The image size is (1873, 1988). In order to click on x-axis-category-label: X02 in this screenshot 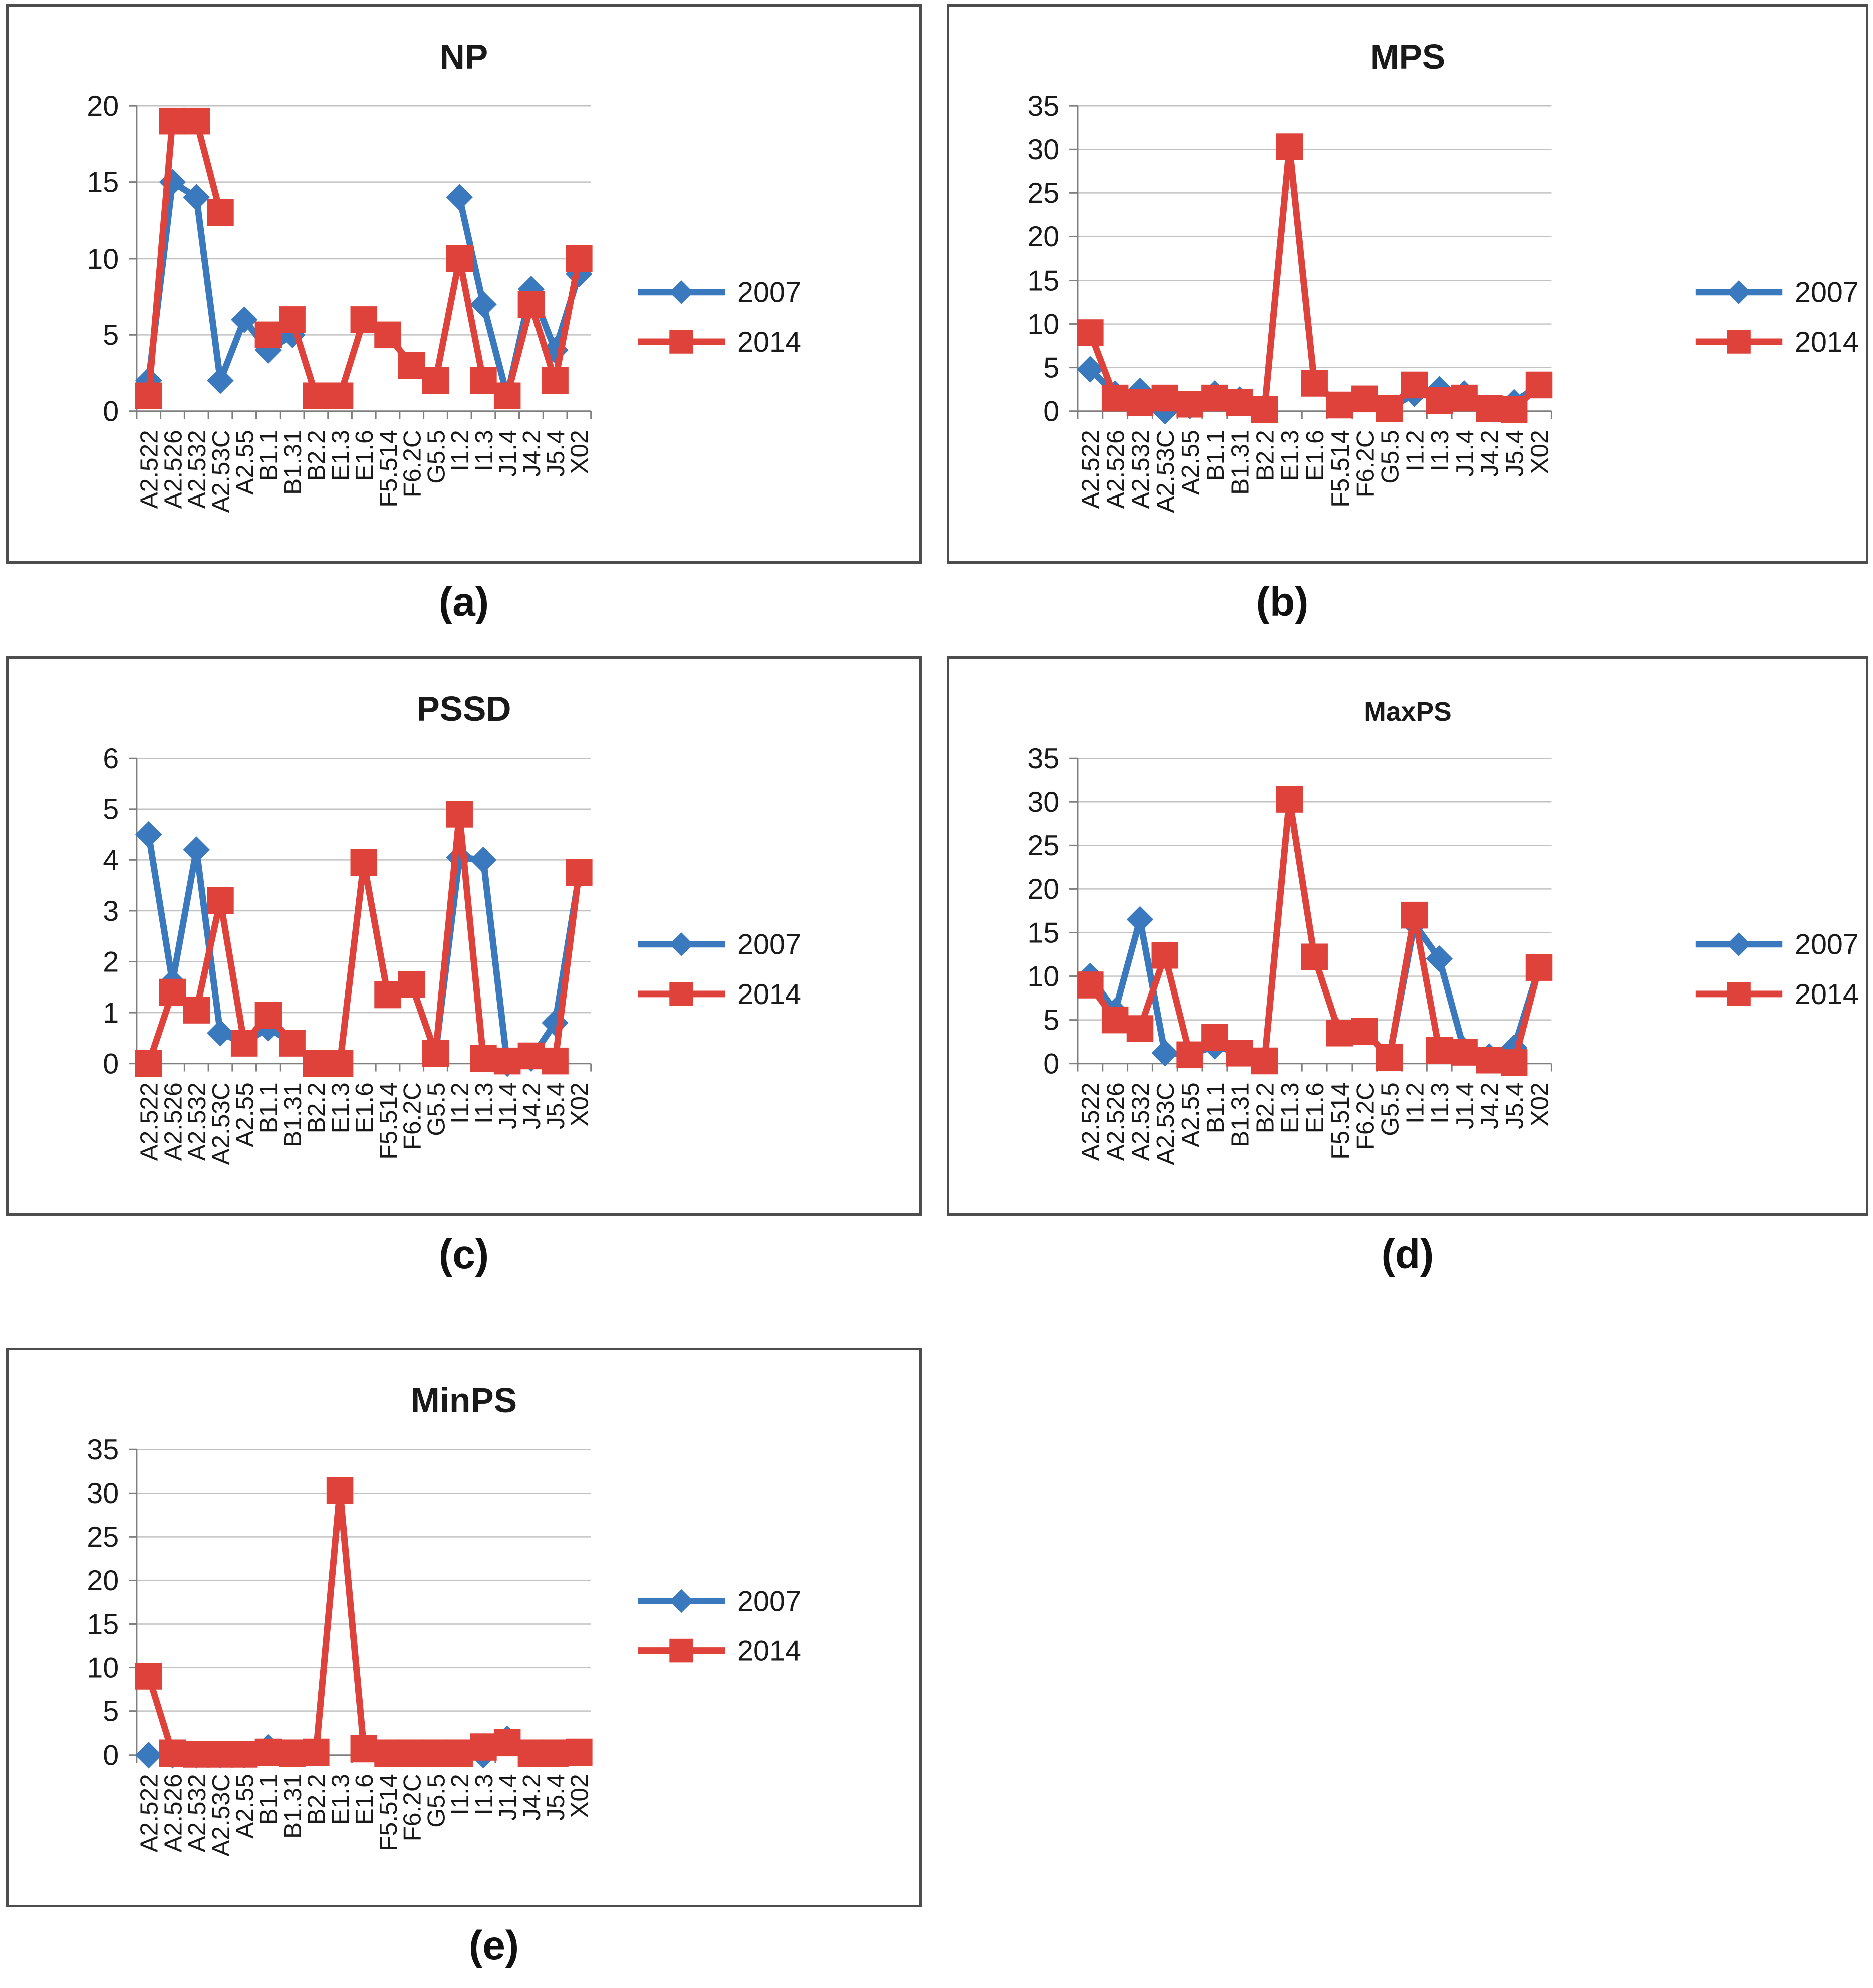, I will do `click(1539, 1104)`.